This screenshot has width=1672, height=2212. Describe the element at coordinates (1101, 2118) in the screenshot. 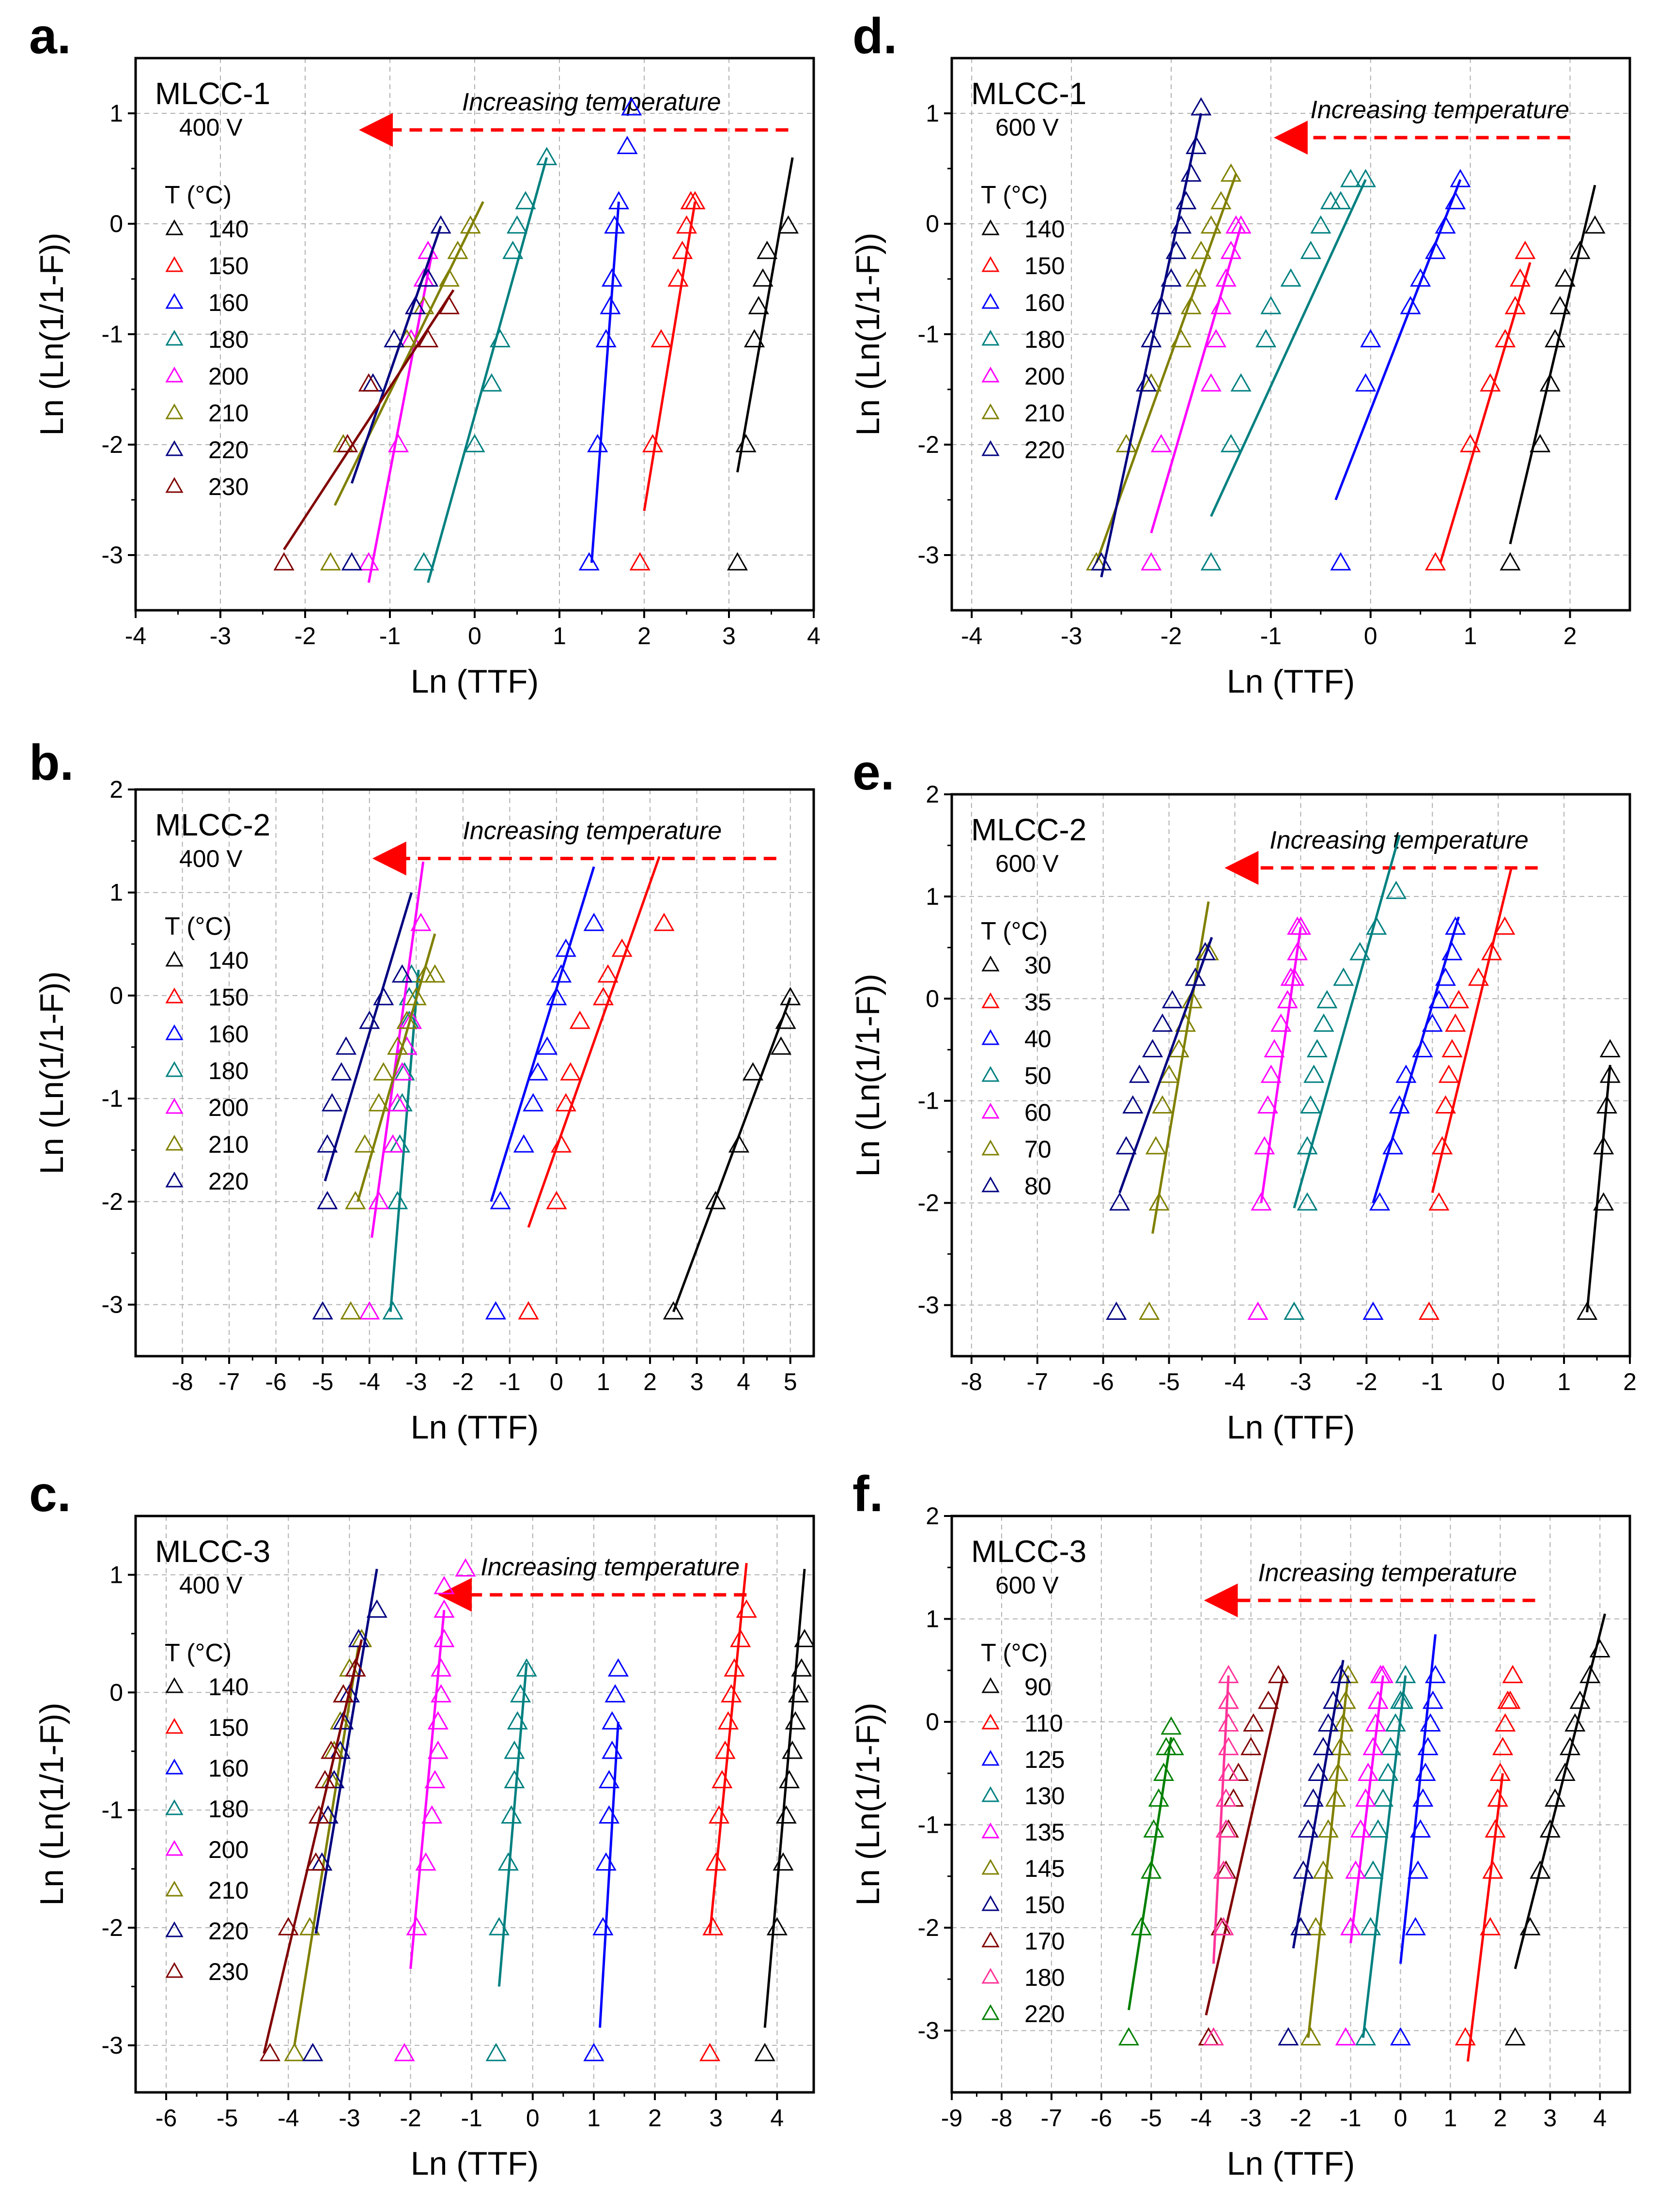

I see `x-tick-label: -6` at that location.